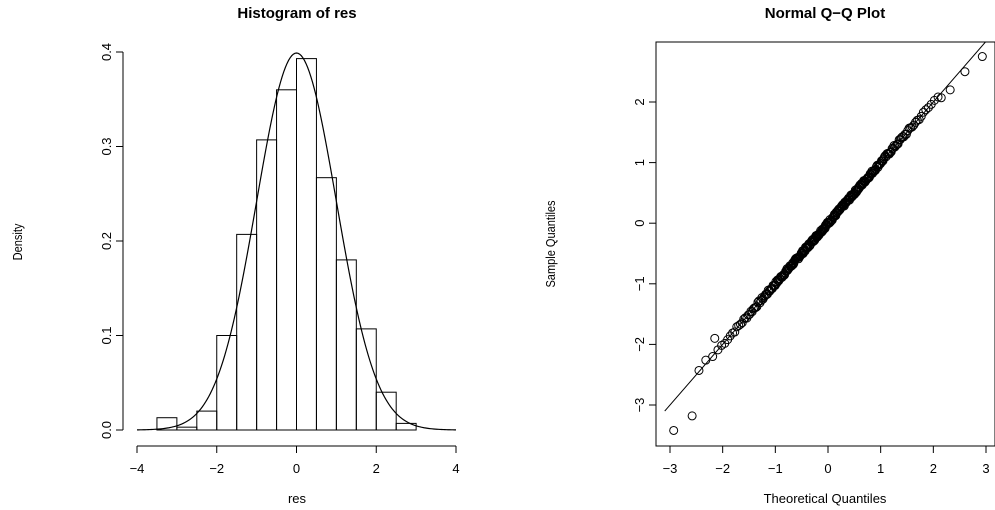  Describe the element at coordinates (880, 468) in the screenshot. I see `x-tick-label: 1` at that location.